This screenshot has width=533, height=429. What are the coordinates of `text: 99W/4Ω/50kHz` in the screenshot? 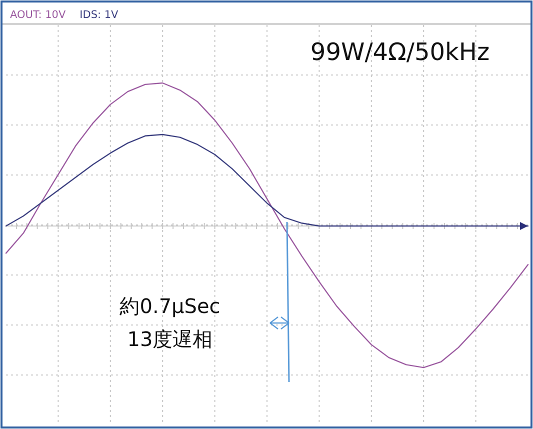 It's located at (400, 52).